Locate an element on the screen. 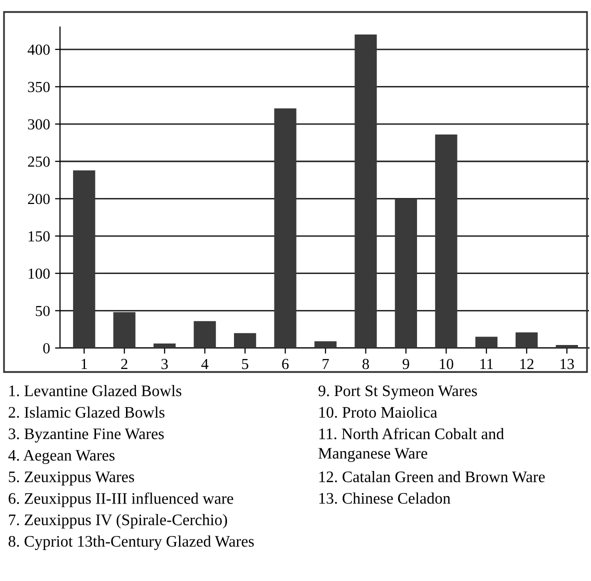 Image resolution: width=591 pixels, height=581 pixels. x-tick-label: 9 is located at coordinates (406, 364).